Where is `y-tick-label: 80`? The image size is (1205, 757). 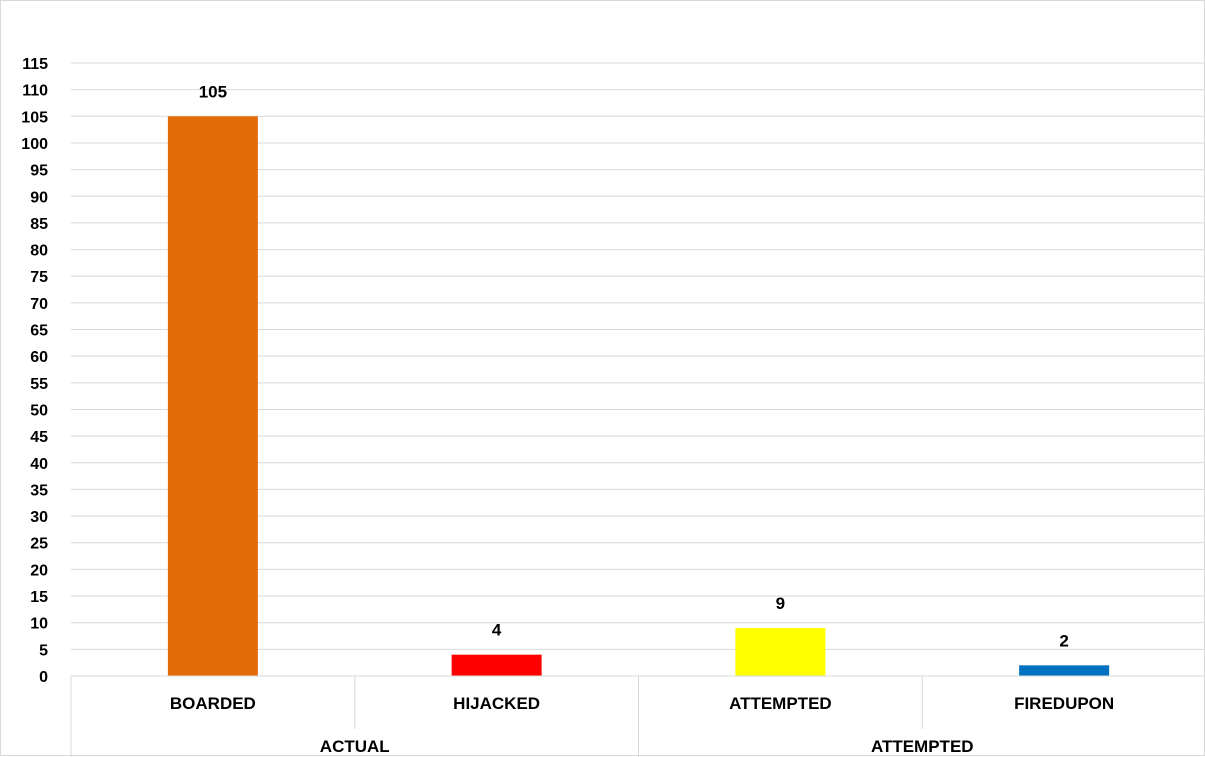
y-tick-label: 80 is located at coordinates (39, 251).